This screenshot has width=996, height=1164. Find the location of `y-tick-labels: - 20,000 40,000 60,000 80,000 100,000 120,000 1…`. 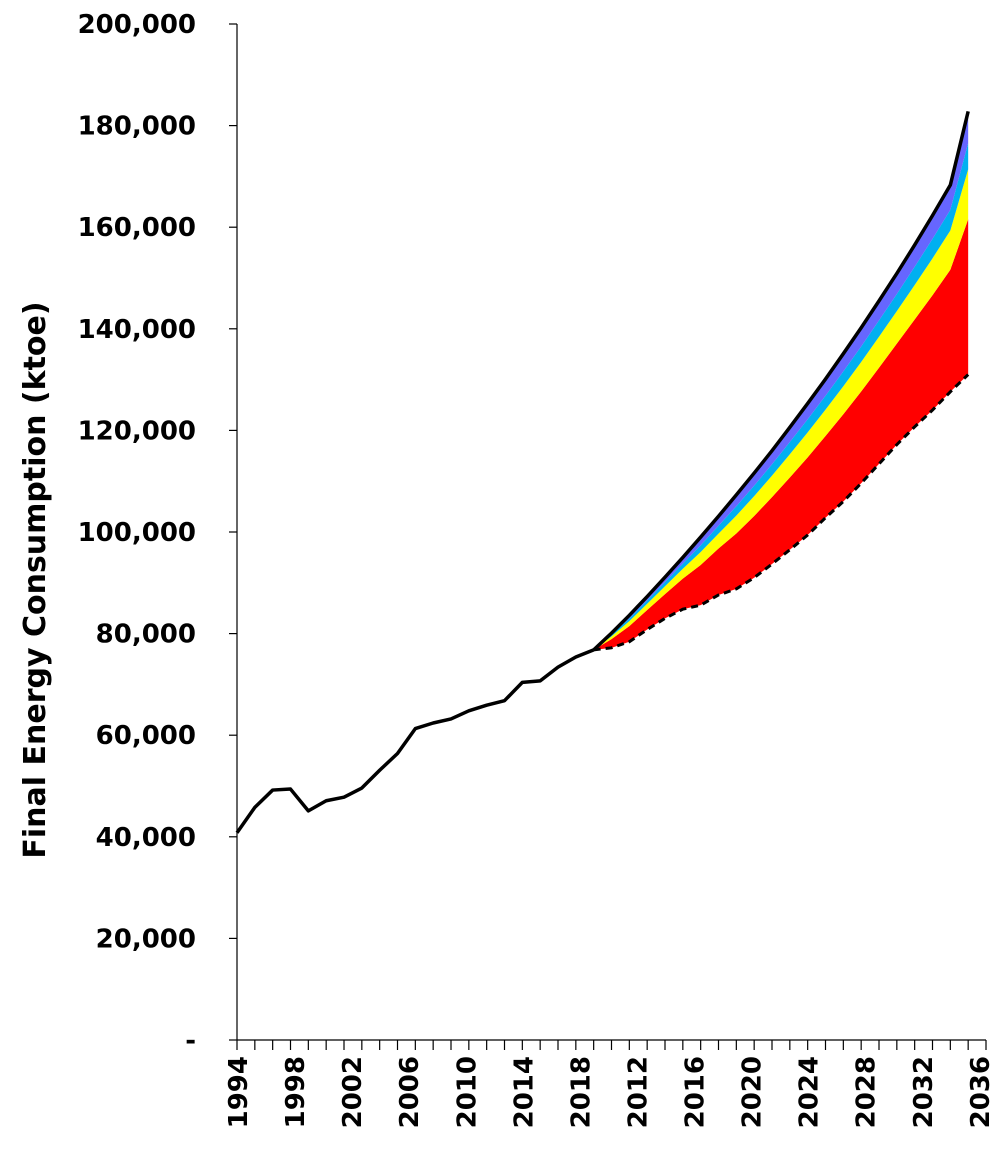

y-tick-labels: - 20,000 40,000 60,000 80,000 100,000 120,000 1… is located at coordinates (137, 533).